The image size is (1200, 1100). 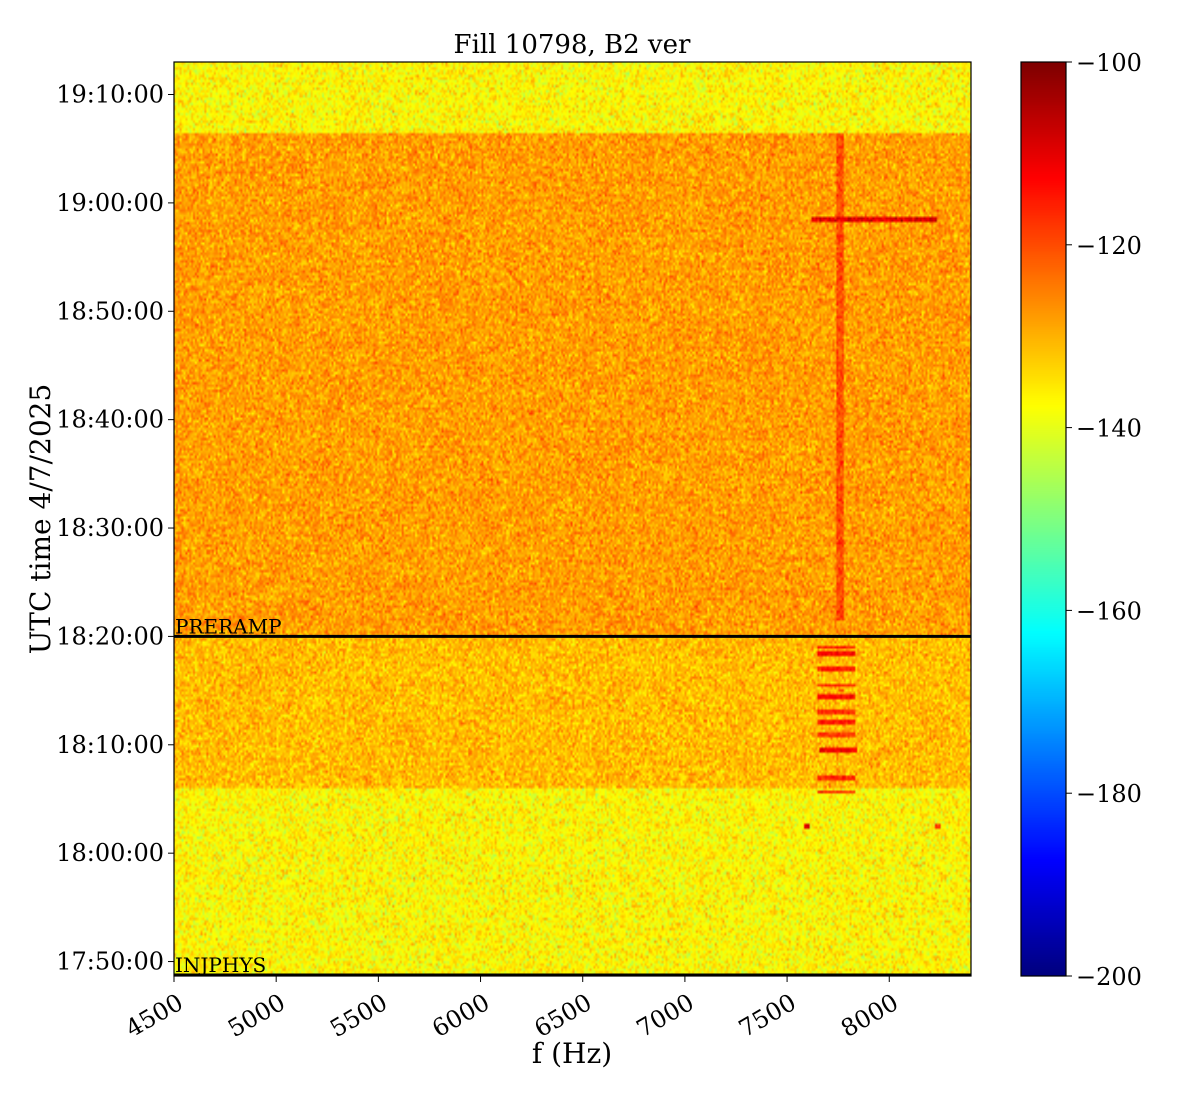 What do you see at coordinates (1109, 429) in the screenshot?
I see `colorbar-tick-label: −140` at bounding box center [1109, 429].